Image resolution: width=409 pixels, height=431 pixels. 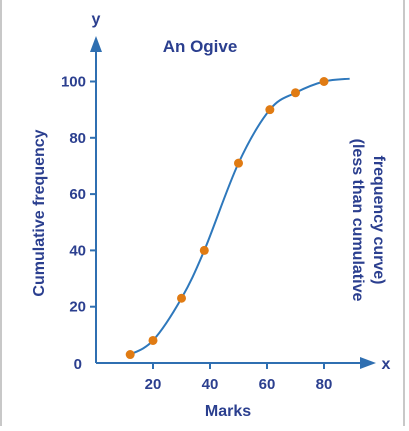 I want to click on y-axis-title: Cumulative frequency, so click(x=39, y=212).